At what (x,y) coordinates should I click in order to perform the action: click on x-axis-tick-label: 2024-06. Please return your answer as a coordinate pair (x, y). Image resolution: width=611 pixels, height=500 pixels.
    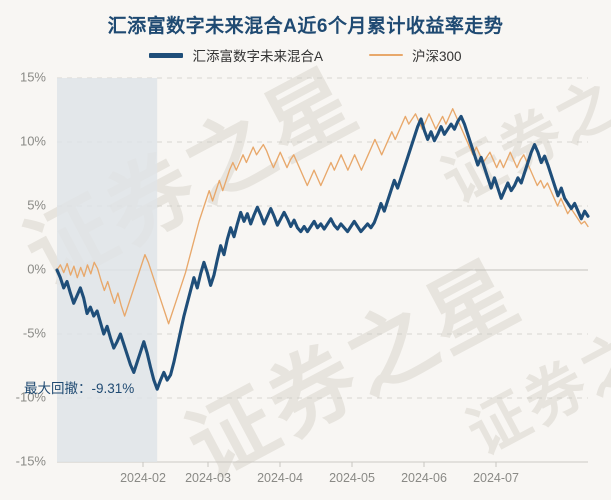
    Looking at the image, I should click on (424, 478).